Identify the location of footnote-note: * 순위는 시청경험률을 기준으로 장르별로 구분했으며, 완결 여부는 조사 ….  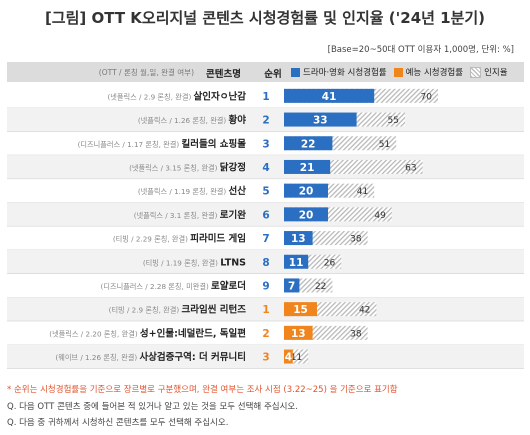
(202, 390).